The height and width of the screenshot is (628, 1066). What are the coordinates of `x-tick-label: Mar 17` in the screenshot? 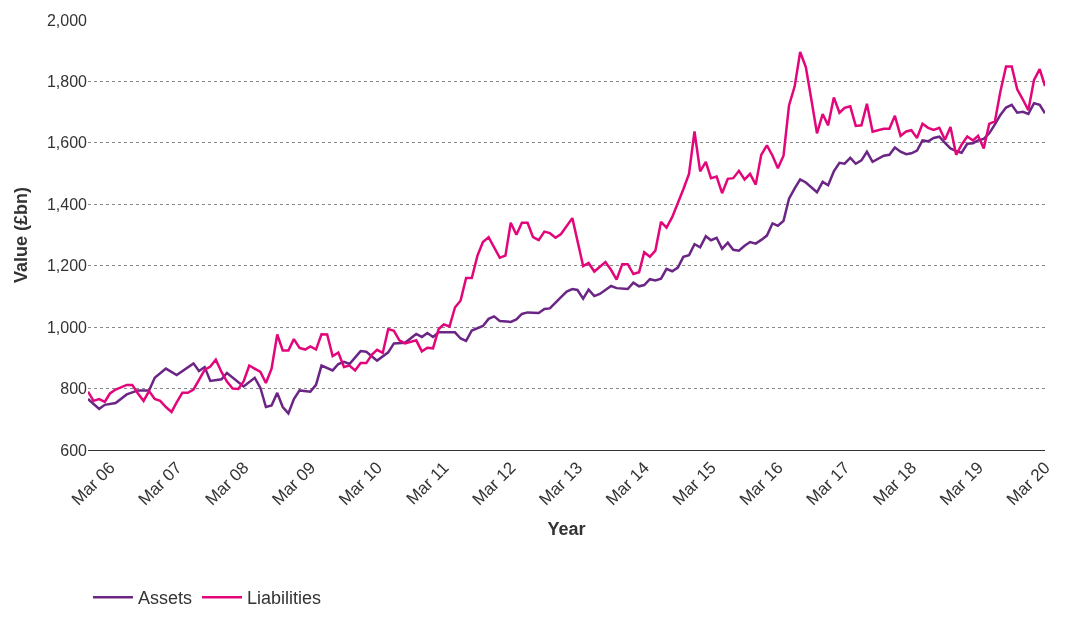 It's located at (828, 484).